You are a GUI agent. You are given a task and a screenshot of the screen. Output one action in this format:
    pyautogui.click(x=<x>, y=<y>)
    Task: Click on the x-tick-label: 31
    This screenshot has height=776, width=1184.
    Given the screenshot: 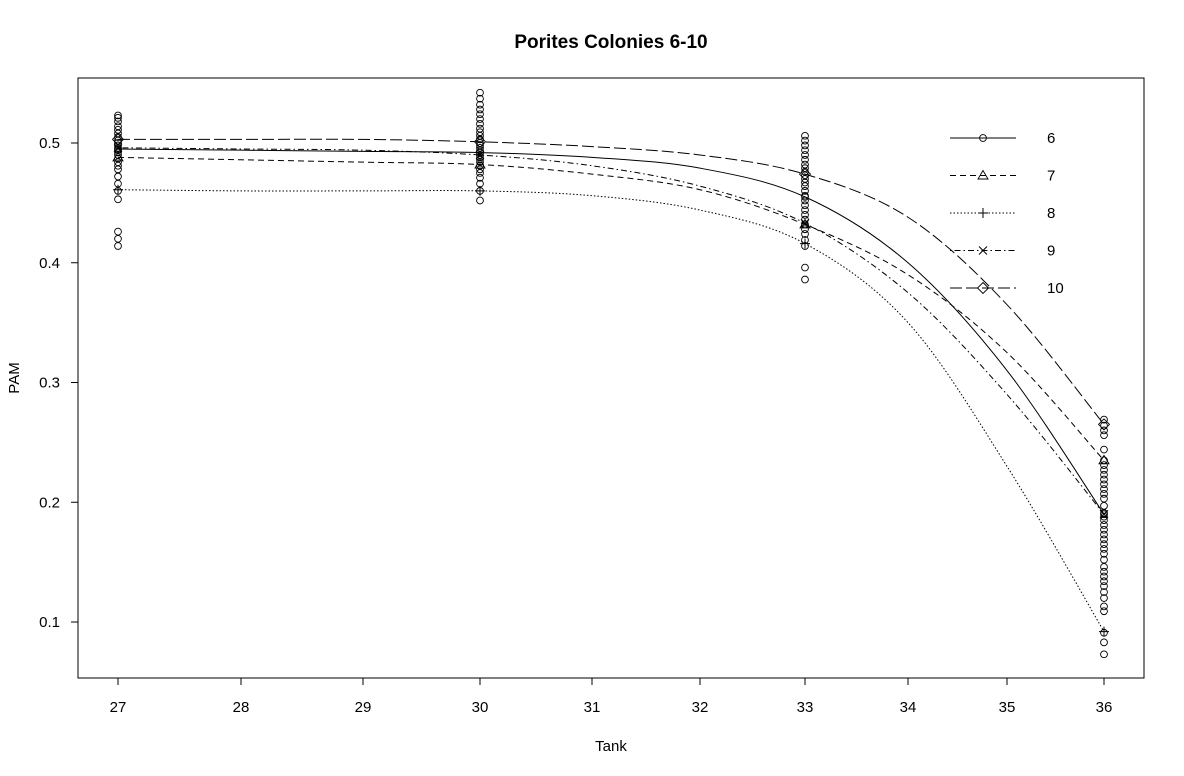 What is the action you would take?
    pyautogui.click(x=592, y=707)
    